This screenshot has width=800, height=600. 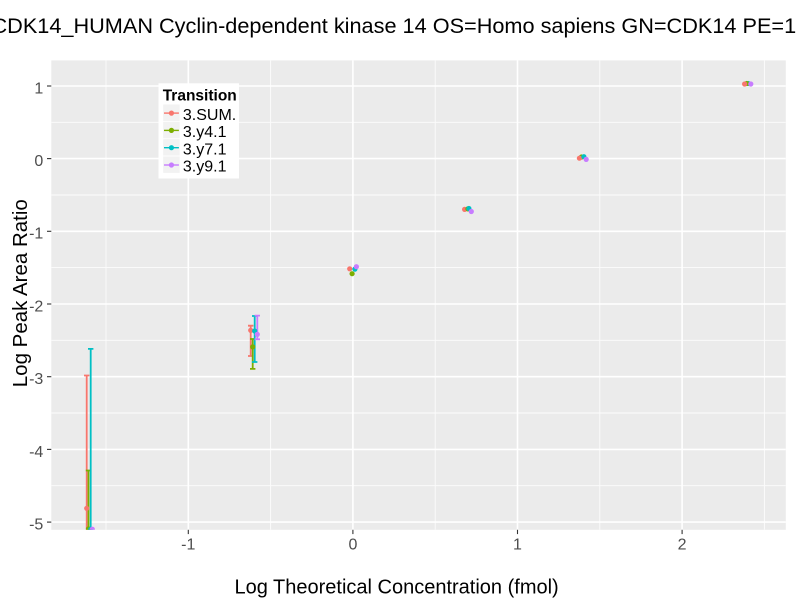 What do you see at coordinates (36, 379) in the screenshot?
I see `svg-text: -3` at bounding box center [36, 379].